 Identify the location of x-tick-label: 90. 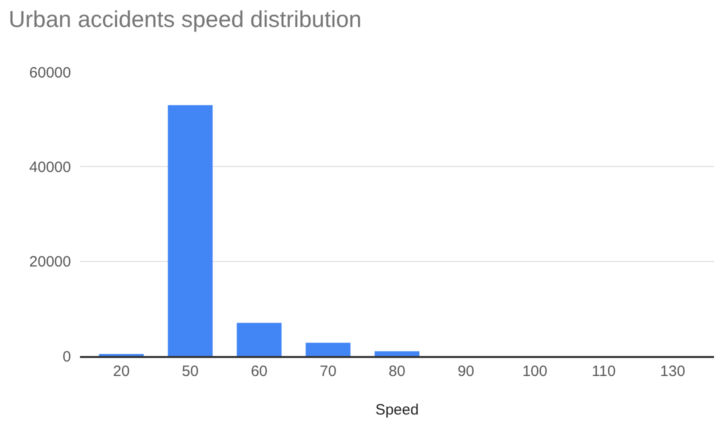
(466, 371).